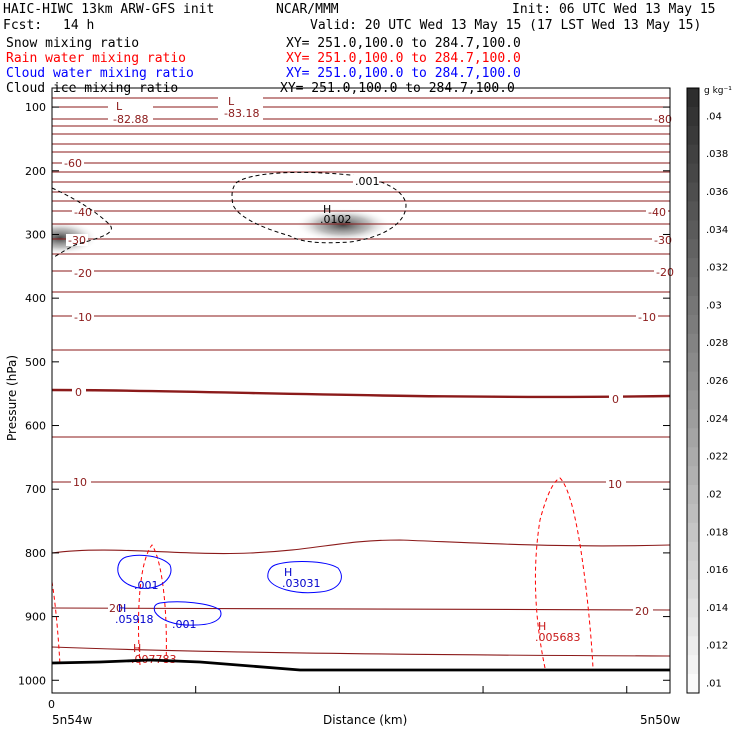  What do you see at coordinates (367, 181) in the screenshot?
I see `snow-contour-label: .001` at bounding box center [367, 181].